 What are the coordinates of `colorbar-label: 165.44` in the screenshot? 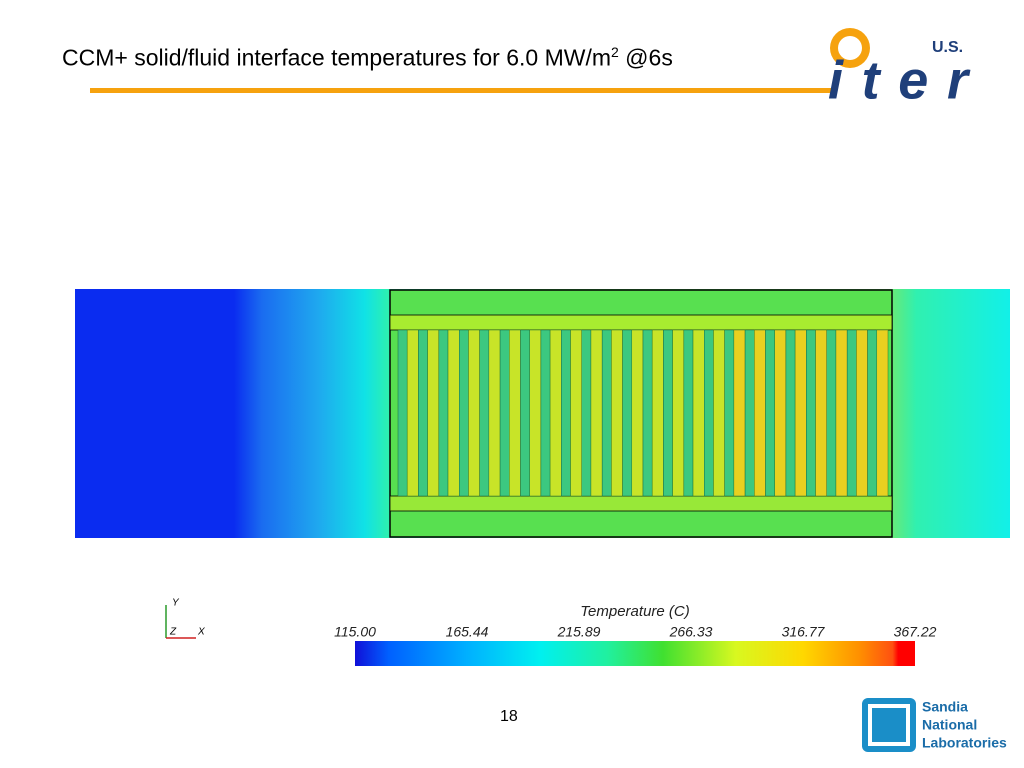 It's located at (467, 632).